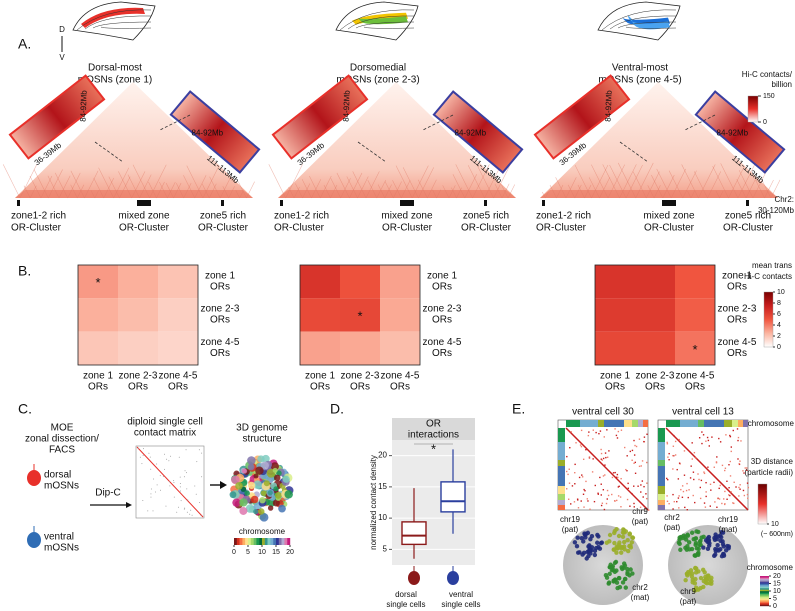  What do you see at coordinates (115, 80) in the screenshot?
I see `column-title: mOSNs (zone 1)` at bounding box center [115, 80].